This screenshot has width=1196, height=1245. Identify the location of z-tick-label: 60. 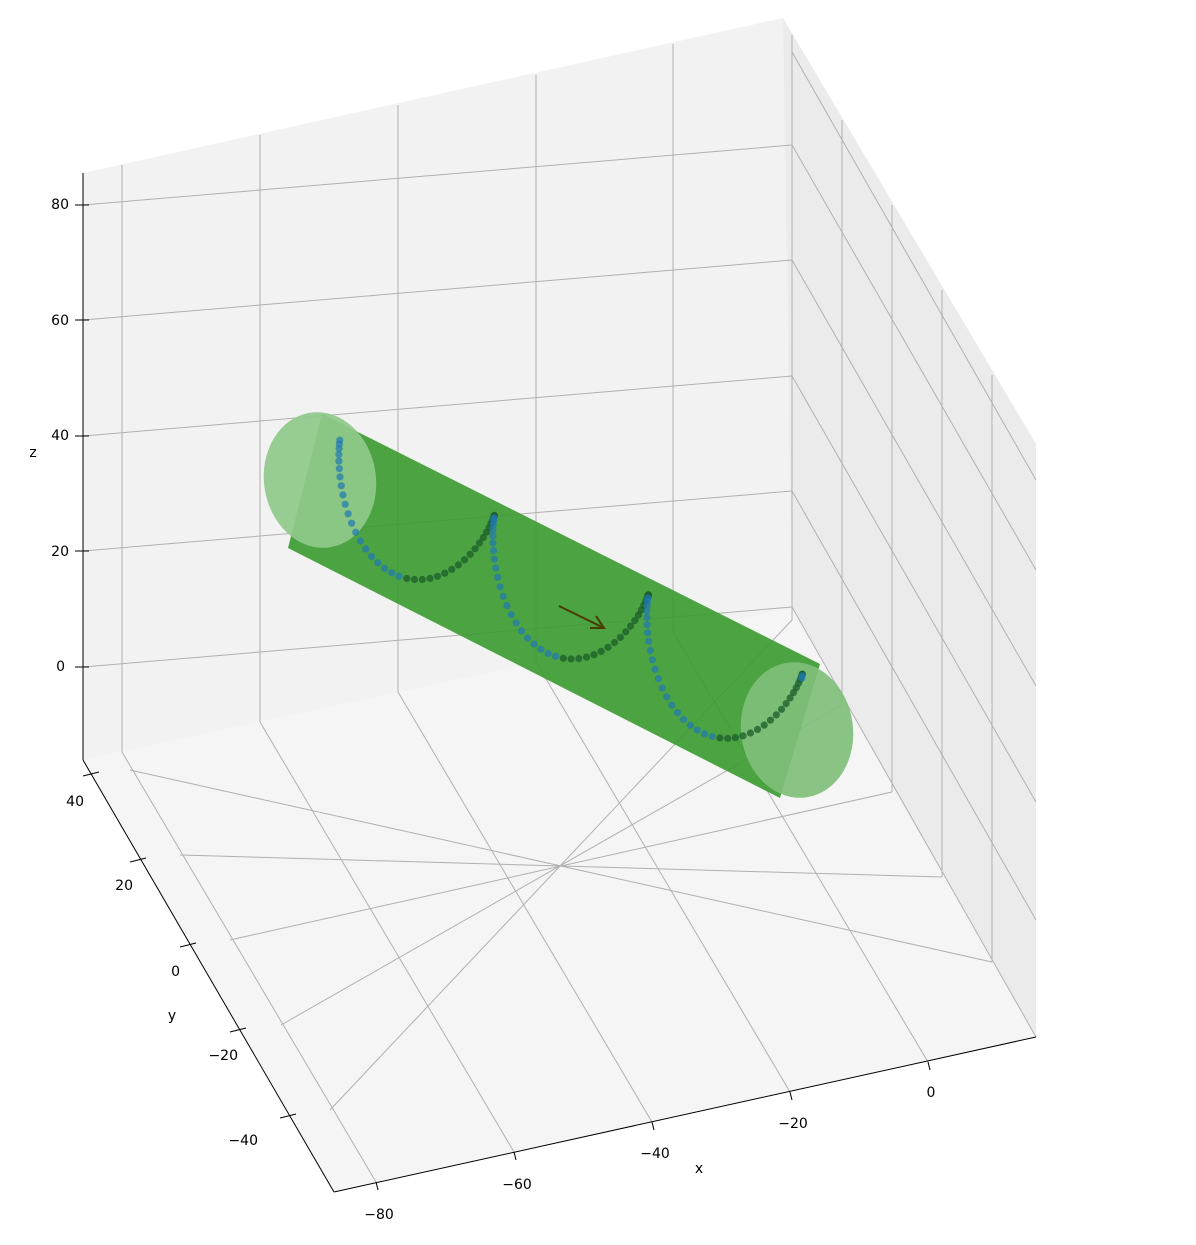
(60, 321).